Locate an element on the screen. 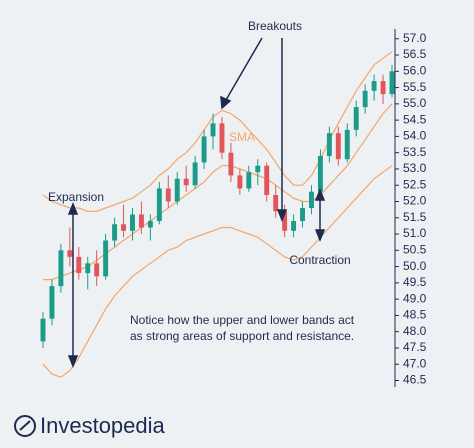 The height and width of the screenshot is (448, 474). logo-text: Investopedia is located at coordinates (103, 425).